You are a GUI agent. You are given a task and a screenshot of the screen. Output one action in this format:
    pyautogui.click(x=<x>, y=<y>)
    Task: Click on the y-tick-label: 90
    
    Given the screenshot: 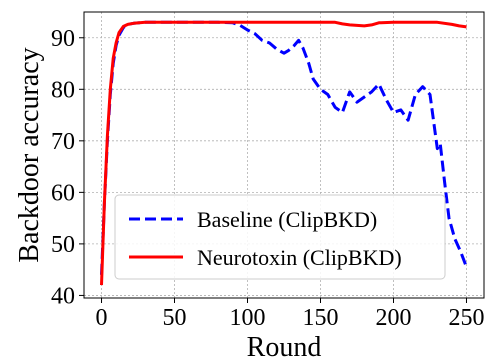 What is the action you would take?
    pyautogui.click(x=63, y=39)
    